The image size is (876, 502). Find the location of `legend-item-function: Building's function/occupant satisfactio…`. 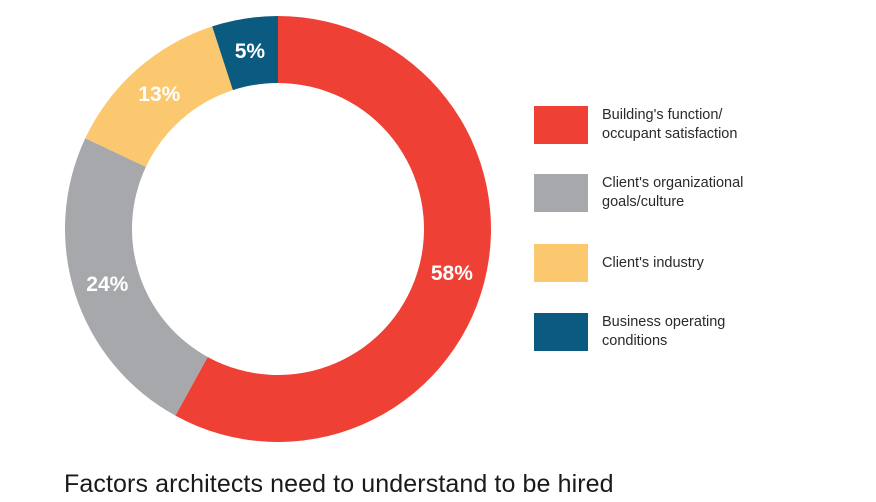

legend-item-function: Building's function/occupant satisfactio… is located at coordinates (658, 125).